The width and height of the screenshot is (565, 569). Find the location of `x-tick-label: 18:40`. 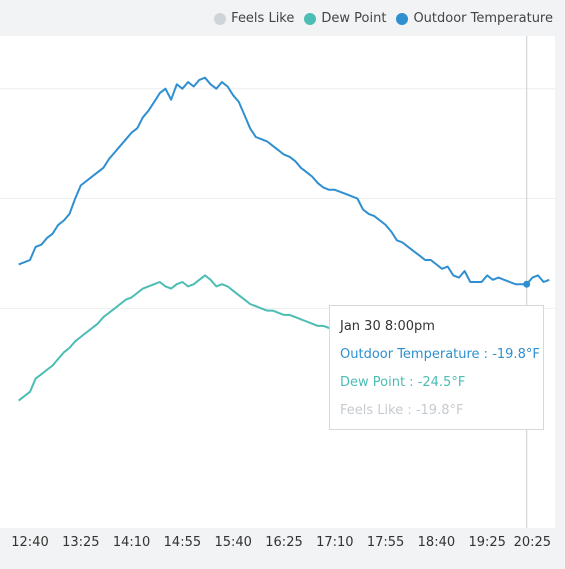

x-tick-label: 18:40 is located at coordinates (436, 542).